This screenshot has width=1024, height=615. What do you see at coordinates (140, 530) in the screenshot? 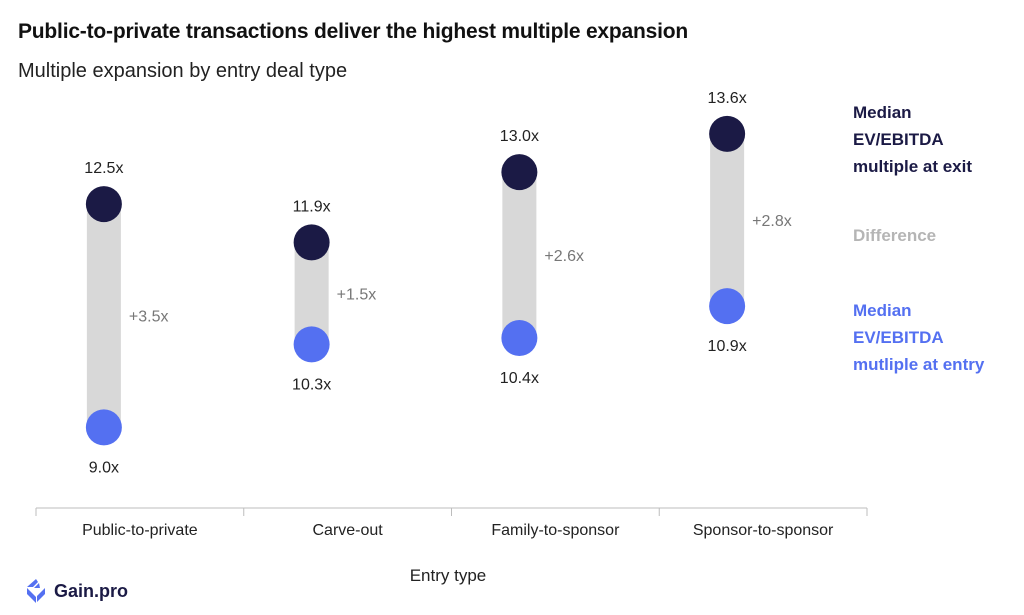
I see `x-tick-label: Public-to-private` at bounding box center [140, 530].